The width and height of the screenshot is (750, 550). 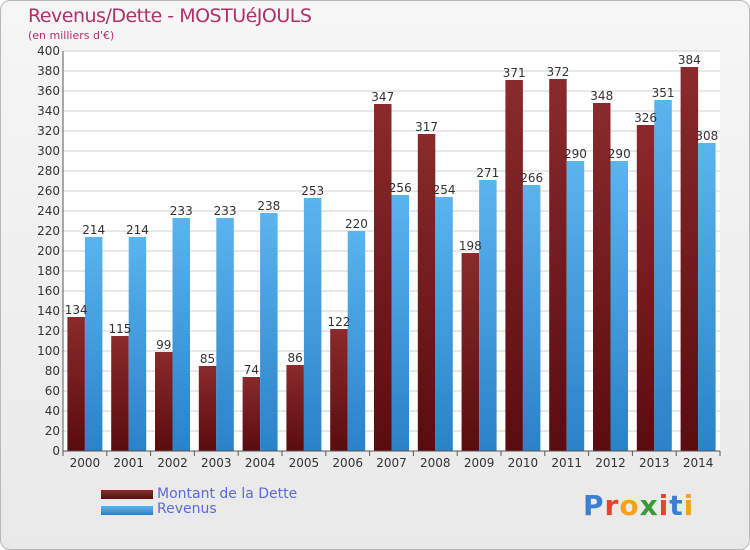 I want to click on data-label: 348, so click(x=601, y=96).